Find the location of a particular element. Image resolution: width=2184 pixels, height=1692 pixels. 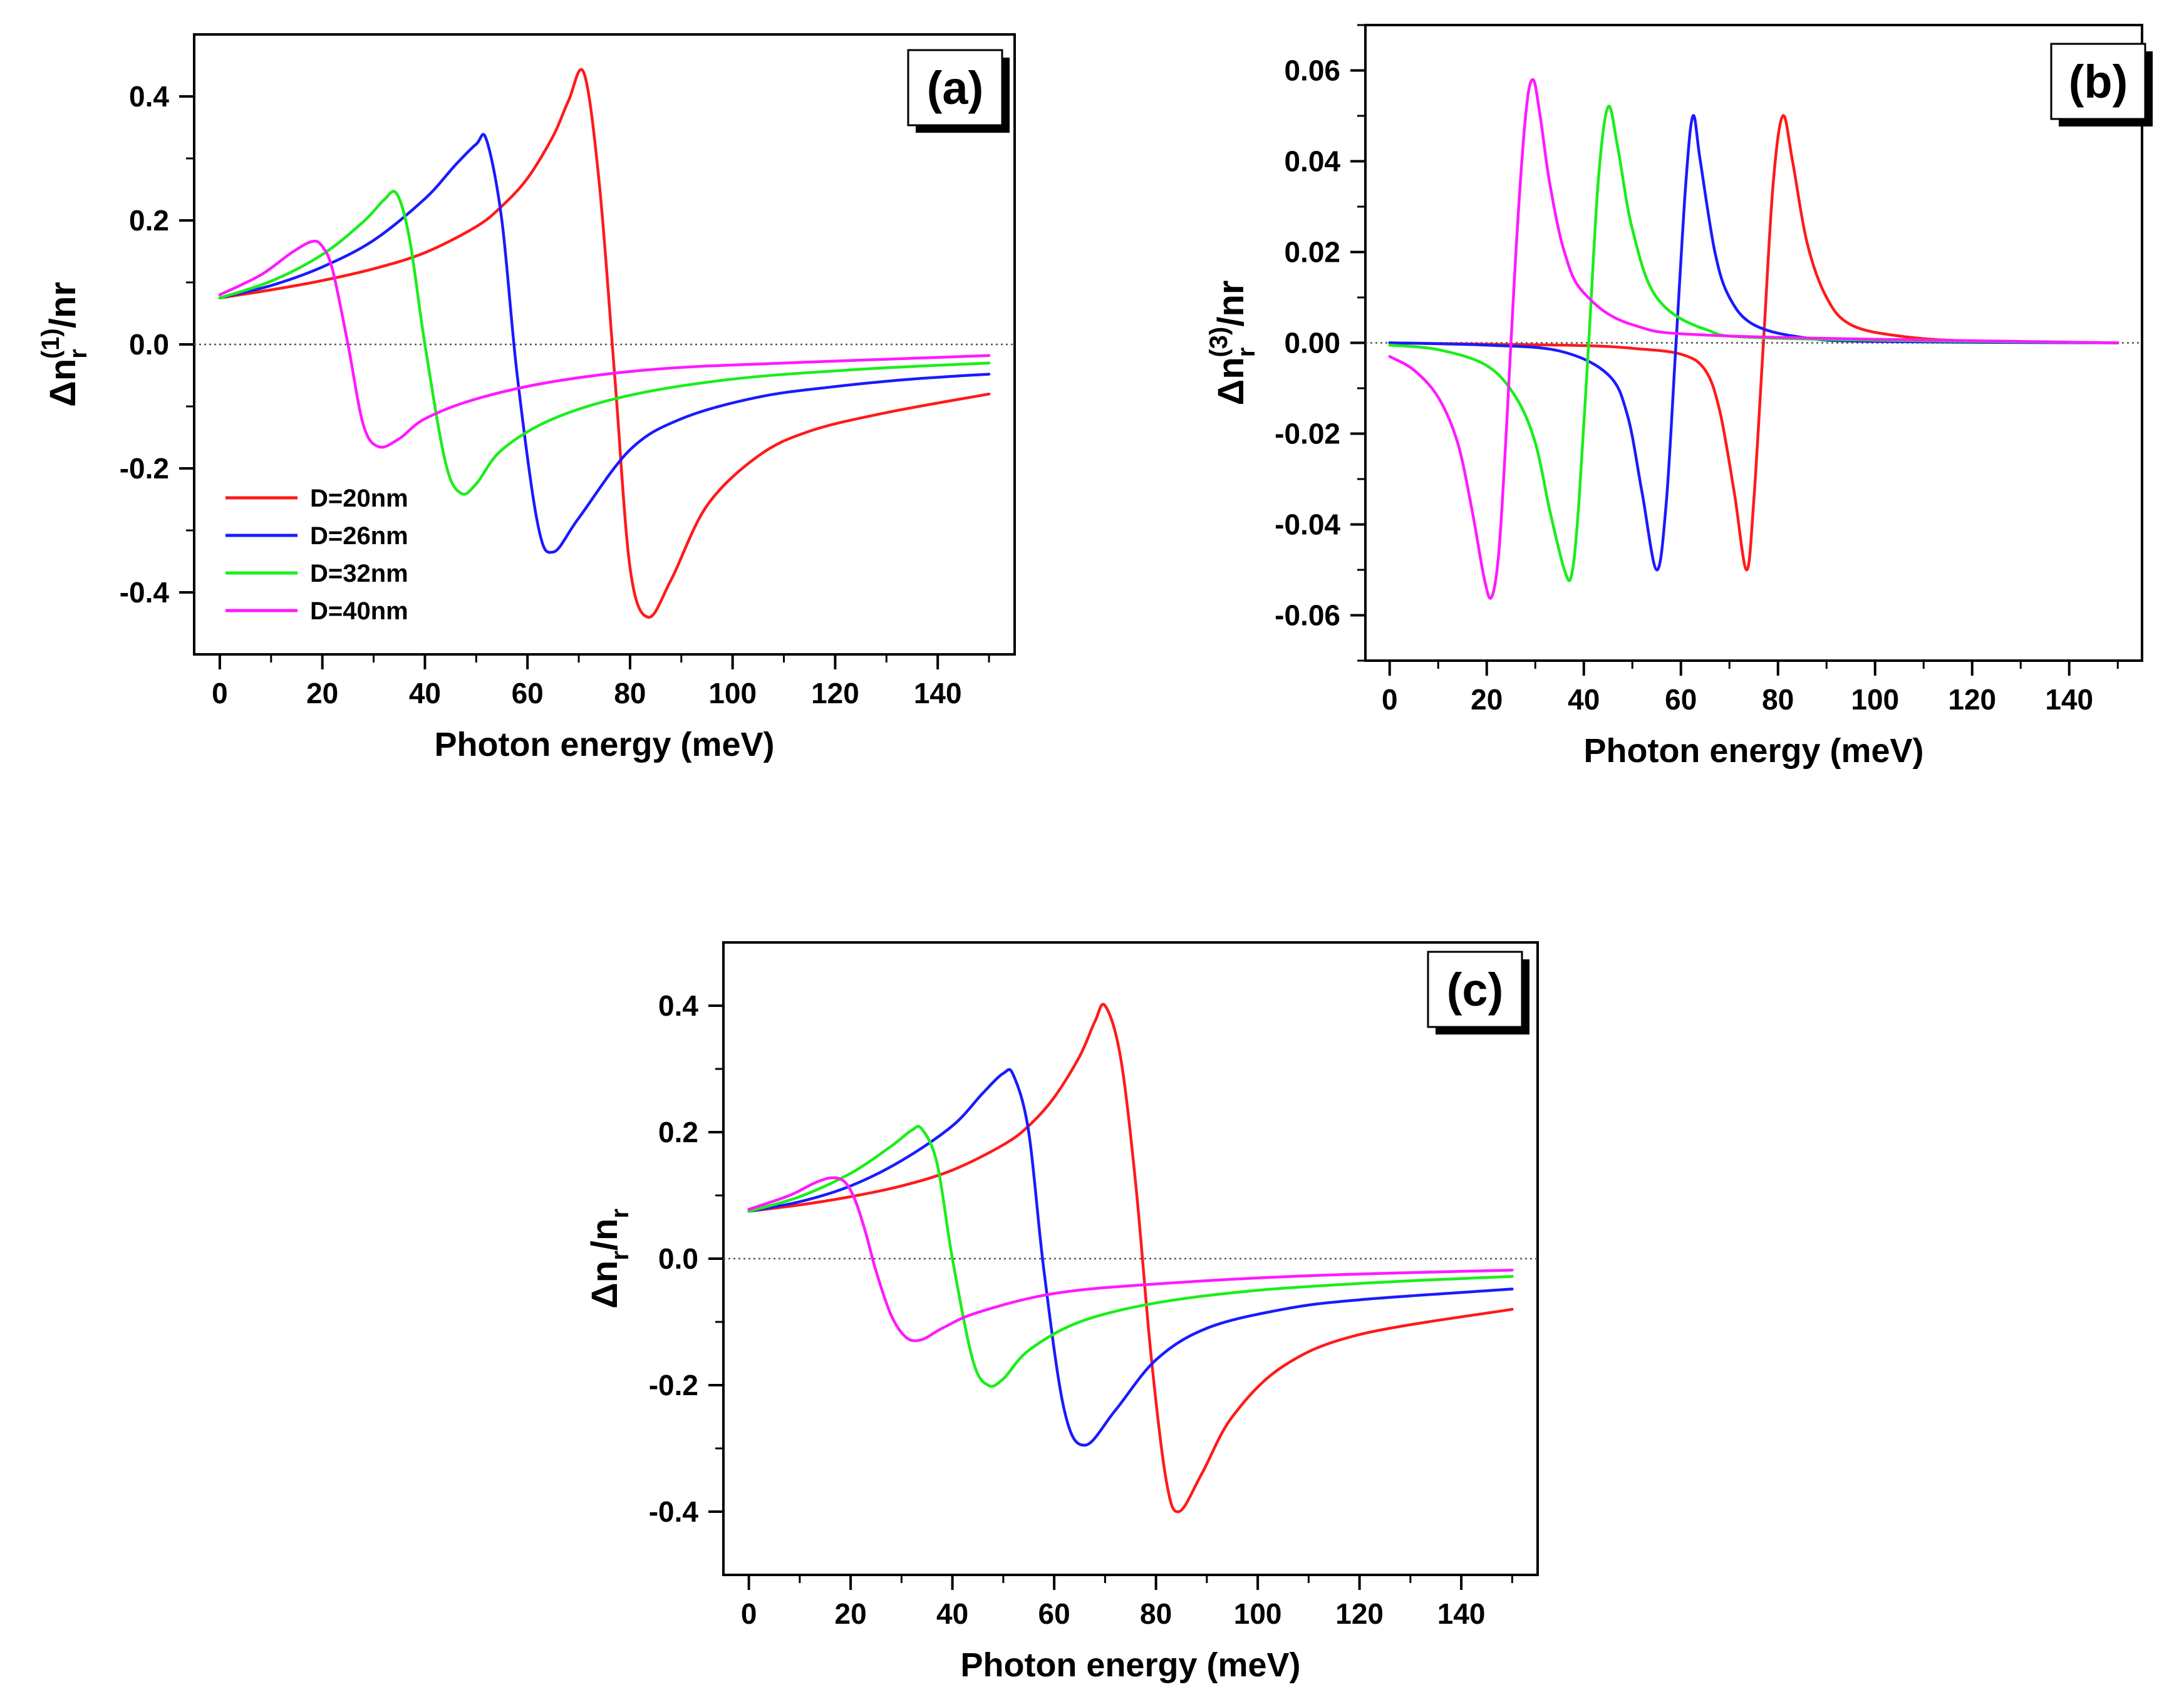

panel-label: (a) is located at coordinates (955, 88).